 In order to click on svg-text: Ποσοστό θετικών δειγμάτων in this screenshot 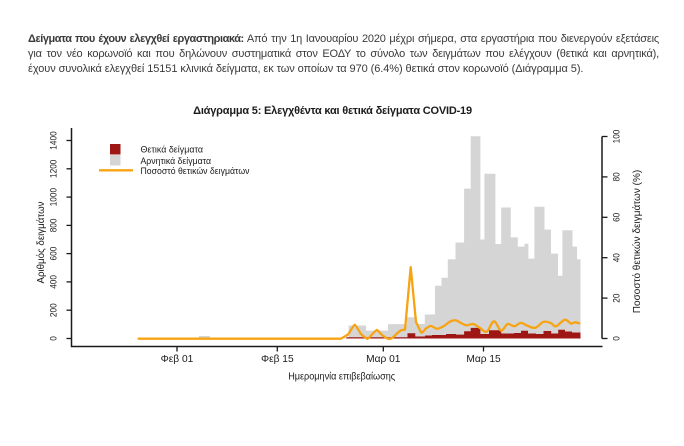, I will do `click(195, 171)`.